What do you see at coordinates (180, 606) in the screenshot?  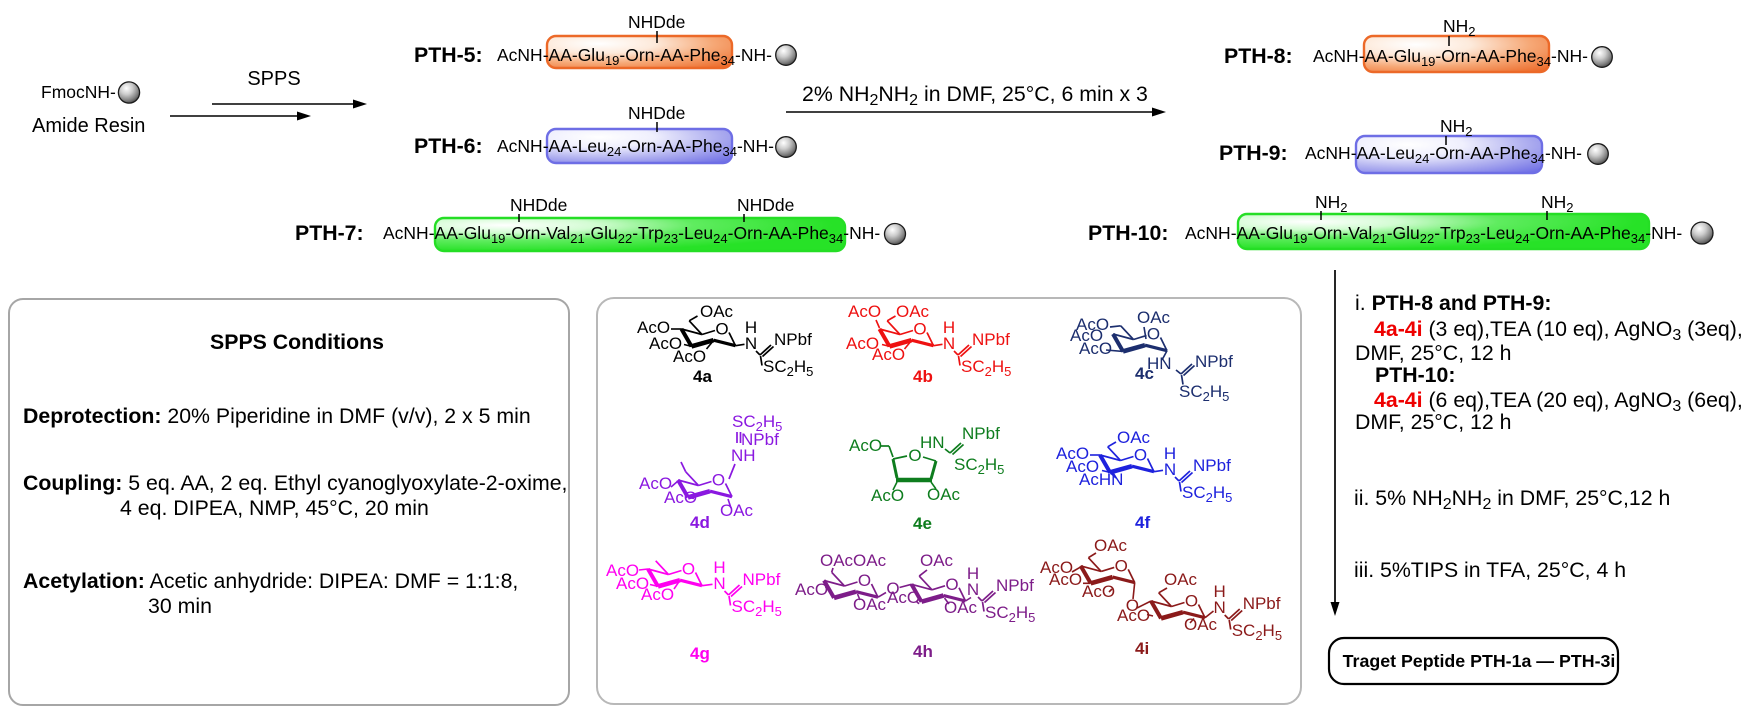 I see `svg-text: 30 min` at bounding box center [180, 606].